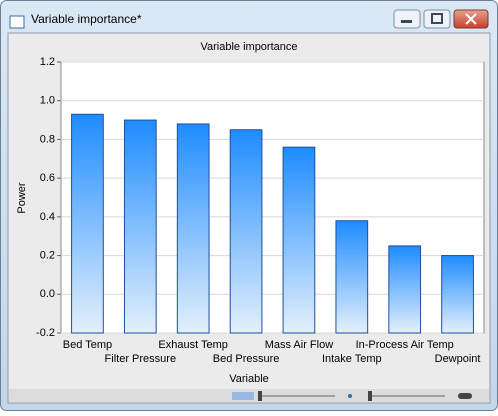 This screenshot has width=498, height=416. Describe the element at coordinates (47, 178) in the screenshot. I see `y-tick-label: 0.6` at that location.